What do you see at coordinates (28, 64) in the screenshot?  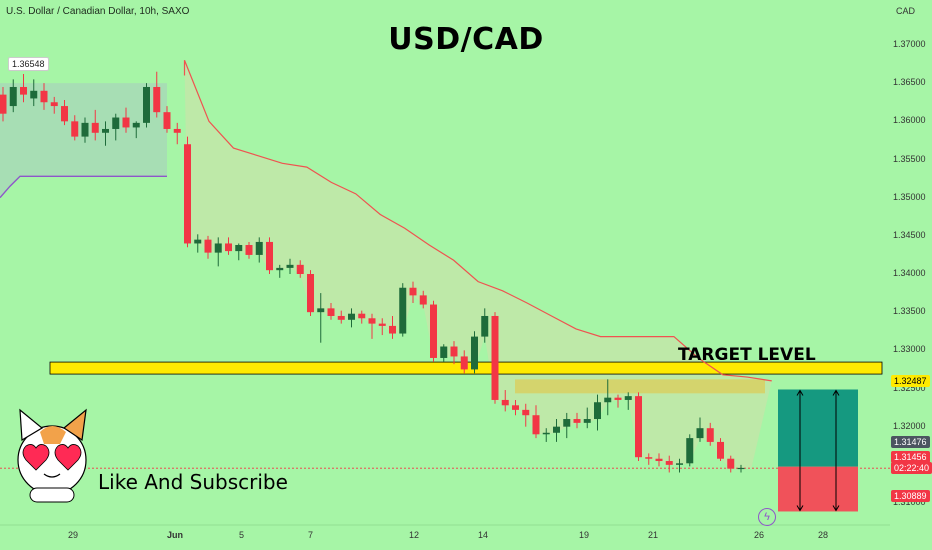 I see `high-price-label: 1.36548` at bounding box center [28, 64].